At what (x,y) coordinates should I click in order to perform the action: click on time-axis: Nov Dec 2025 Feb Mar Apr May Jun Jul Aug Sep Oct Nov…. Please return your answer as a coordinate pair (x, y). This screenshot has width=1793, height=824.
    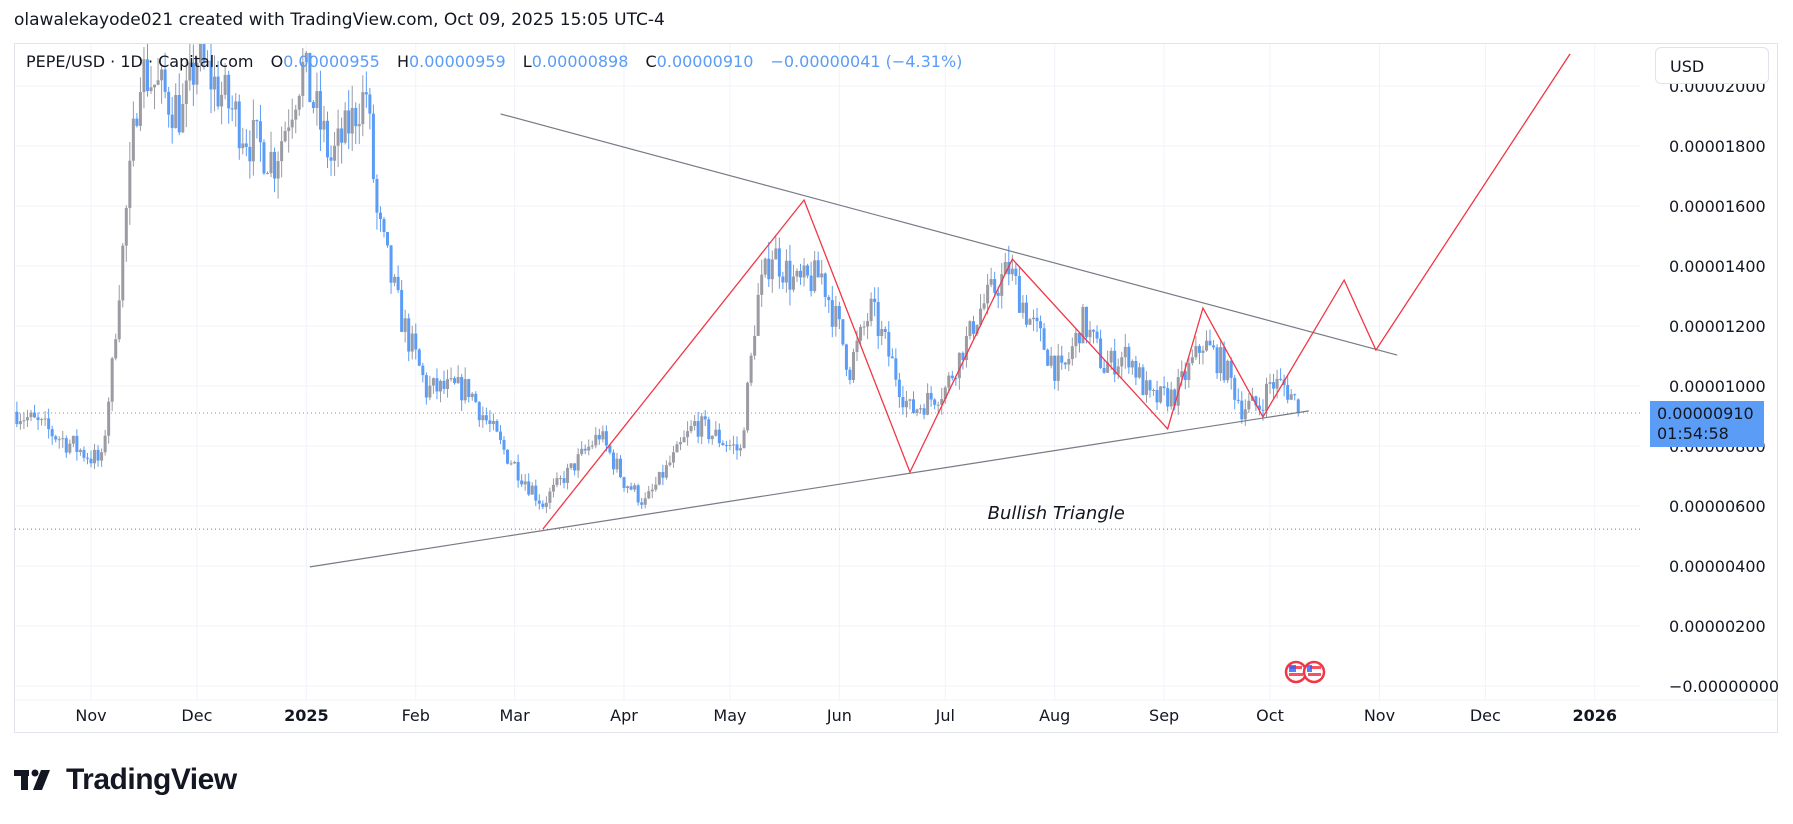
    Looking at the image, I should click on (846, 715).